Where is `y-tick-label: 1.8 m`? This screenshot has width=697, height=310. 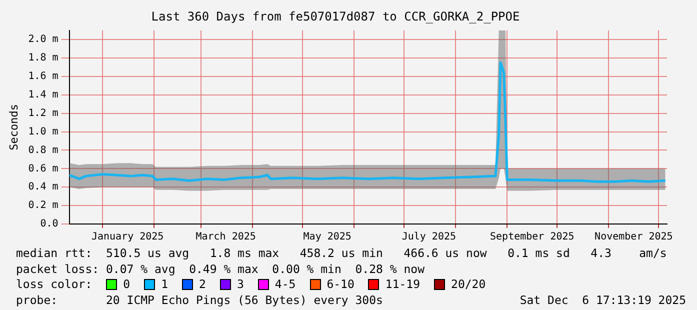
y-tick-label: 1.8 m is located at coordinates (43, 58).